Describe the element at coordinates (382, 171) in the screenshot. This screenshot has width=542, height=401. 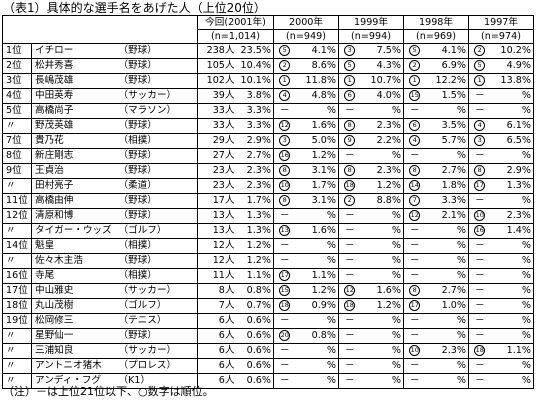
I see `percent-cell: 2.3%` at that location.